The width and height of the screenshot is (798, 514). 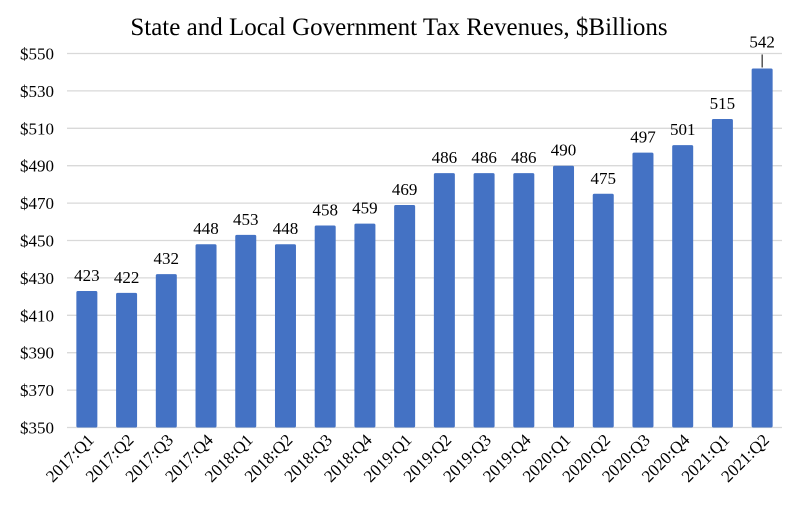 What do you see at coordinates (325, 210) in the screenshot?
I see `data-label: 458` at bounding box center [325, 210].